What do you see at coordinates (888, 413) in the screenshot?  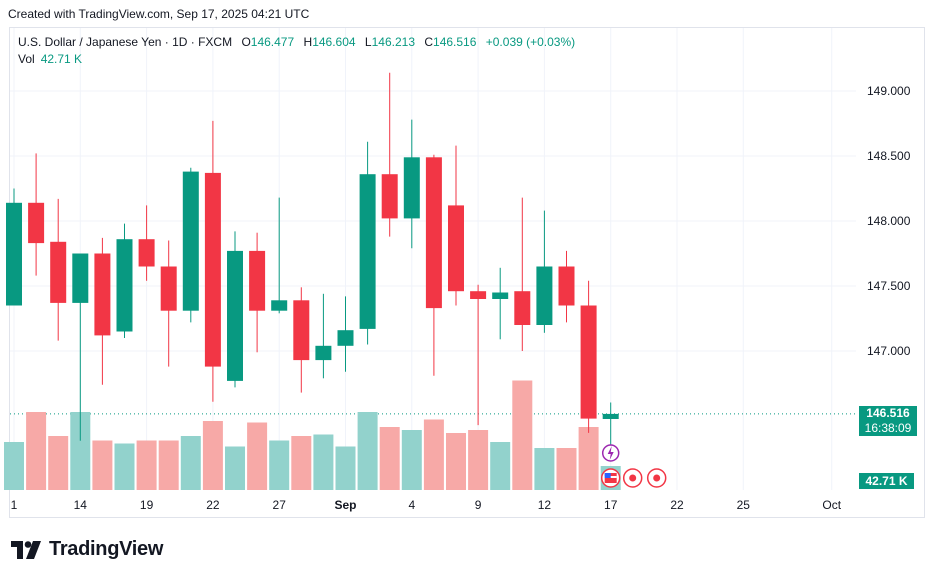 I see `last-price-value: 146.516` at bounding box center [888, 413].